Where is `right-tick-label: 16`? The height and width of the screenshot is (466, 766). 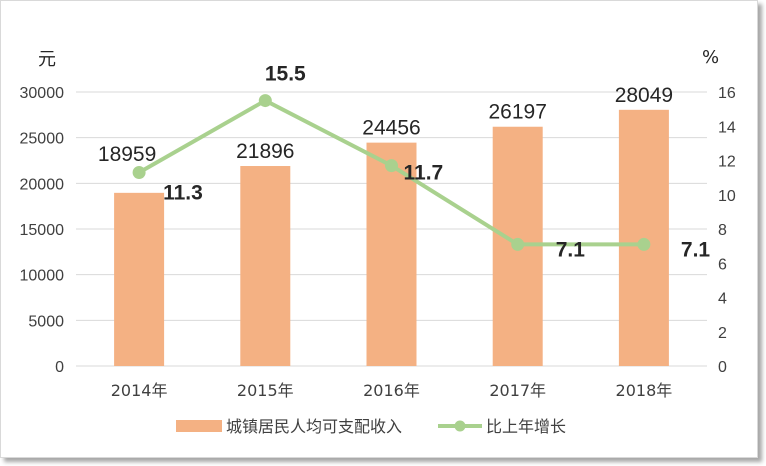
right-tick-label: 16 is located at coordinates (727, 93).